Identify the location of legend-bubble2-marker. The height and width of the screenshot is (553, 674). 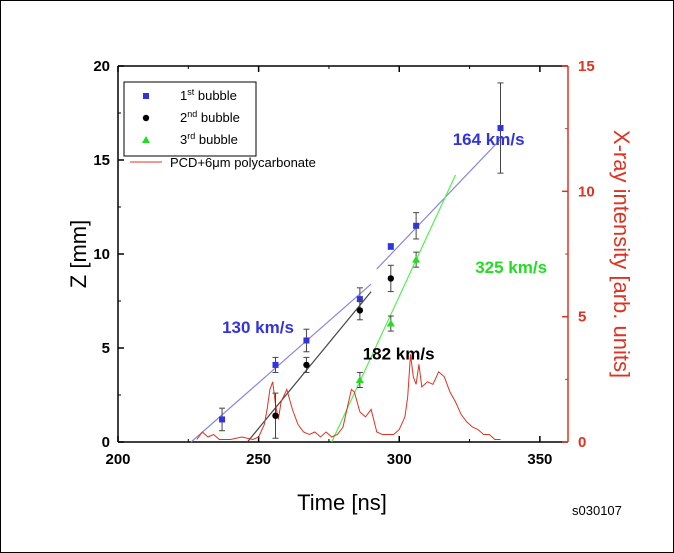
(146, 118).